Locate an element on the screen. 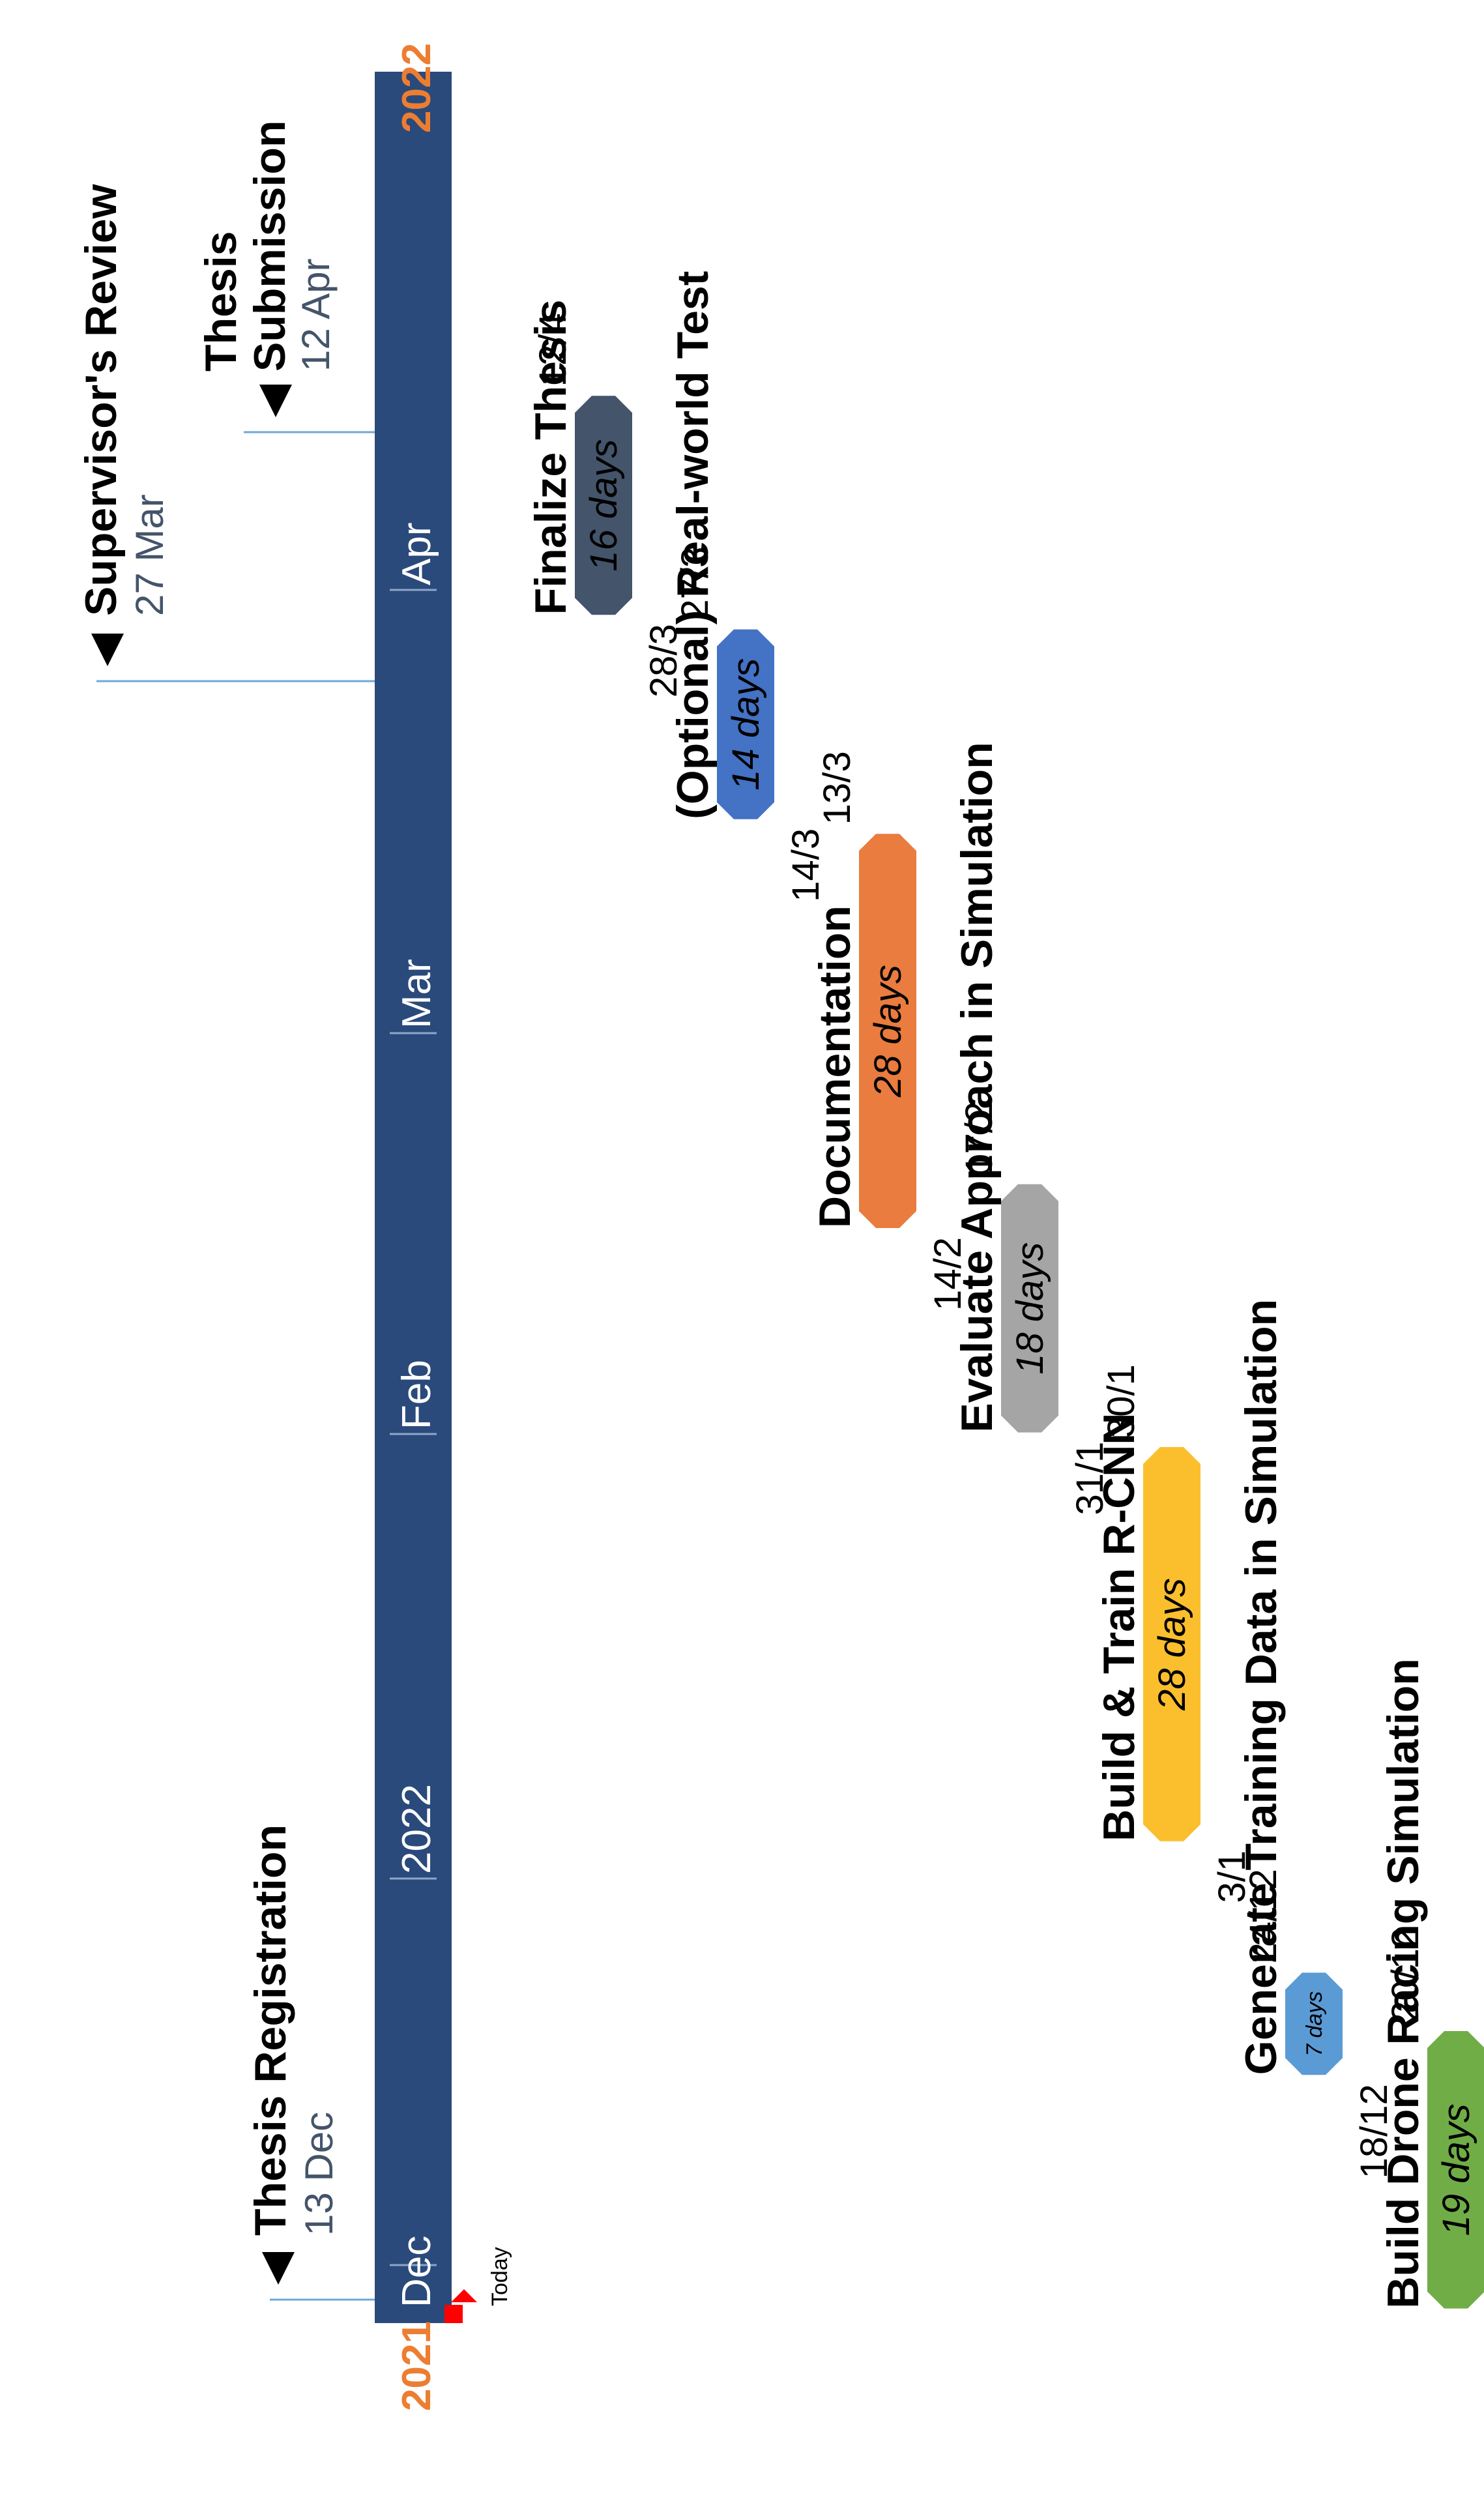 The image size is (1484, 2503). month-labels: Dec 2022 Feb Mar Apr is located at coordinates (414, 1415).